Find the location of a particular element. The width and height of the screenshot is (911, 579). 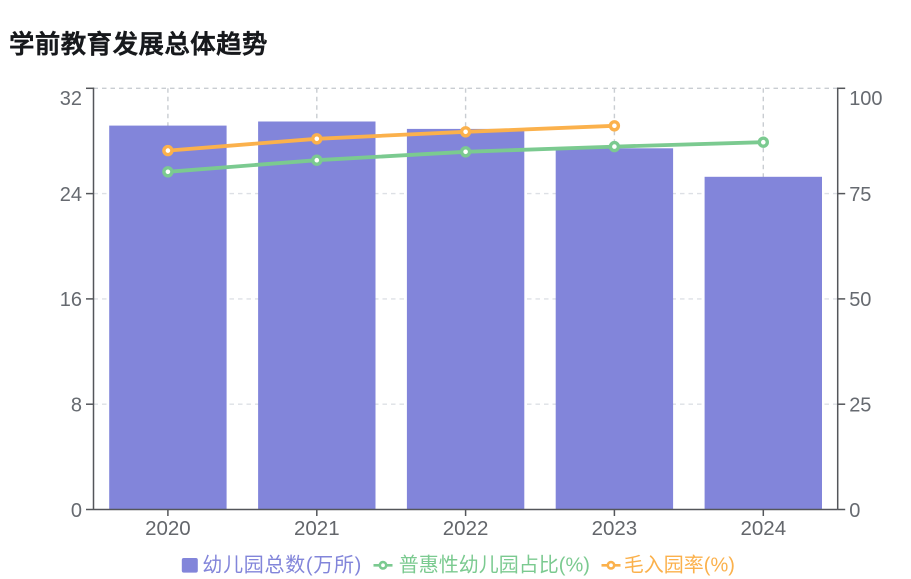

svg-text: 50 is located at coordinates (860, 300).